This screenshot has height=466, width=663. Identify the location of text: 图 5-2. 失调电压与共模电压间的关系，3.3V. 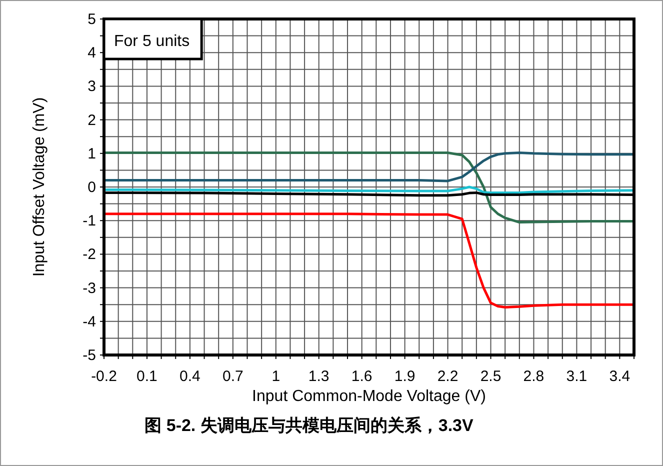
(309, 425).